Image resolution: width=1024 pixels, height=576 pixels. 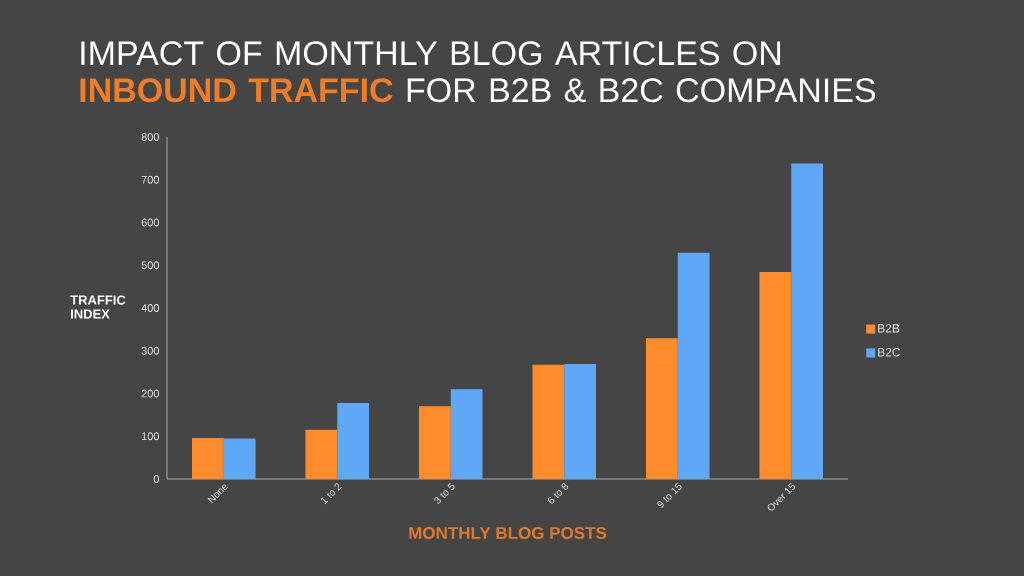 What do you see at coordinates (558, 493) in the screenshot?
I see `x-tick-label: 6 to 8` at bounding box center [558, 493].